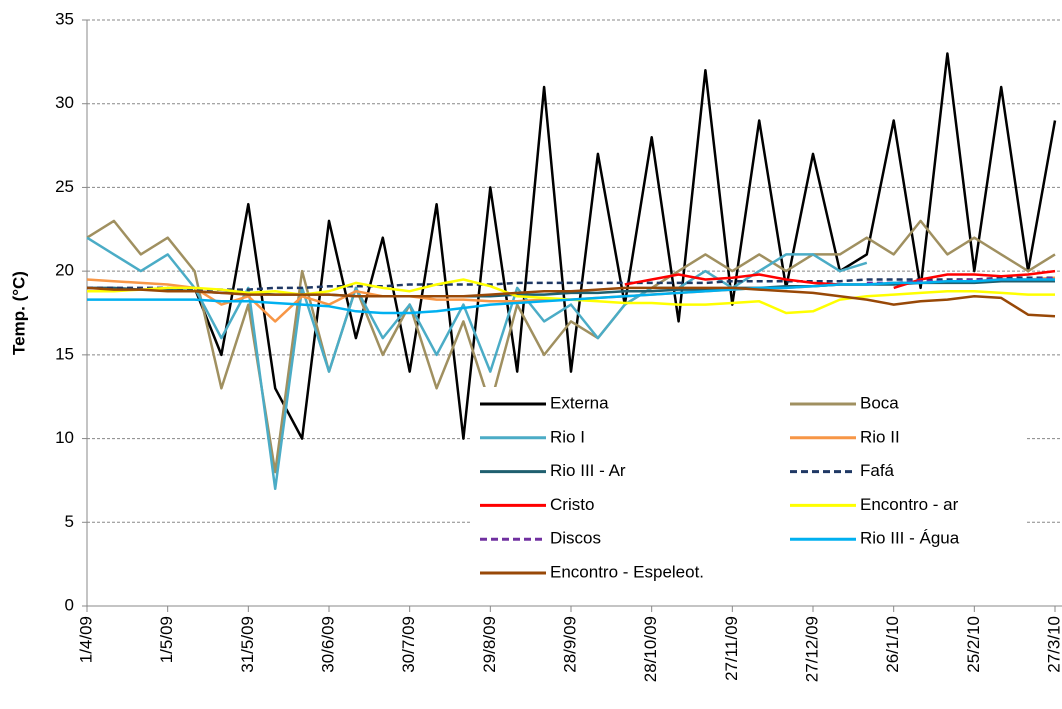  What do you see at coordinates (327, 644) in the screenshot?
I see `x-tick-label: 30/6/09` at bounding box center [327, 644].